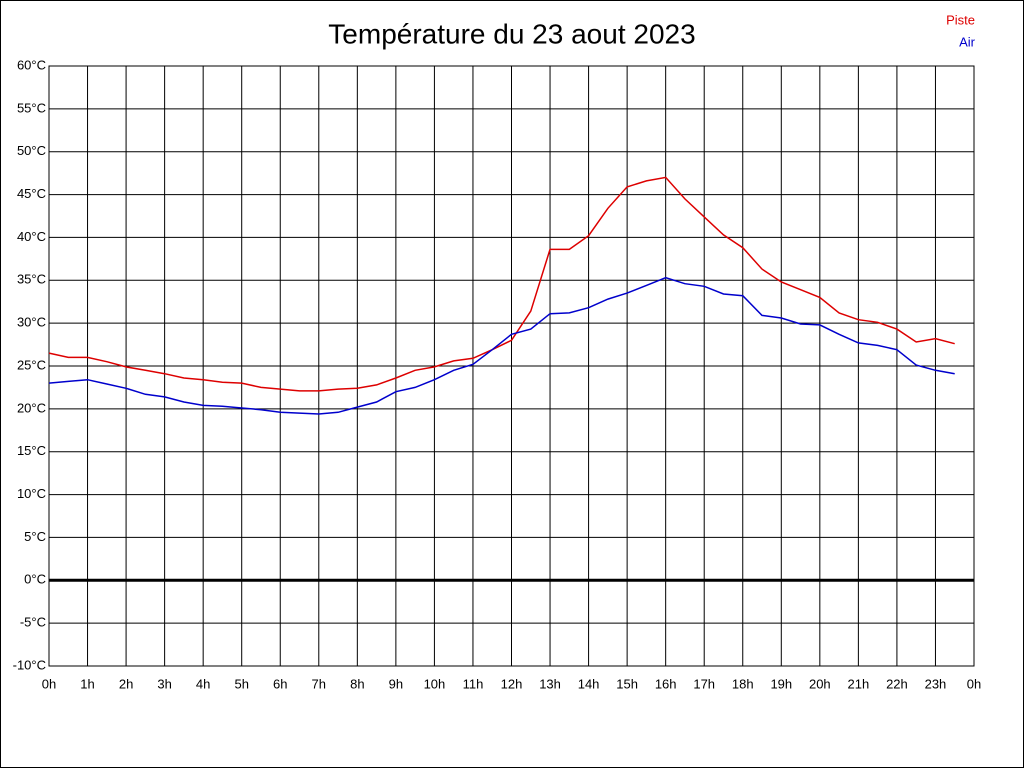 This screenshot has width=1024, height=768. I want to click on x-tick-label: 7h, so click(319, 683).